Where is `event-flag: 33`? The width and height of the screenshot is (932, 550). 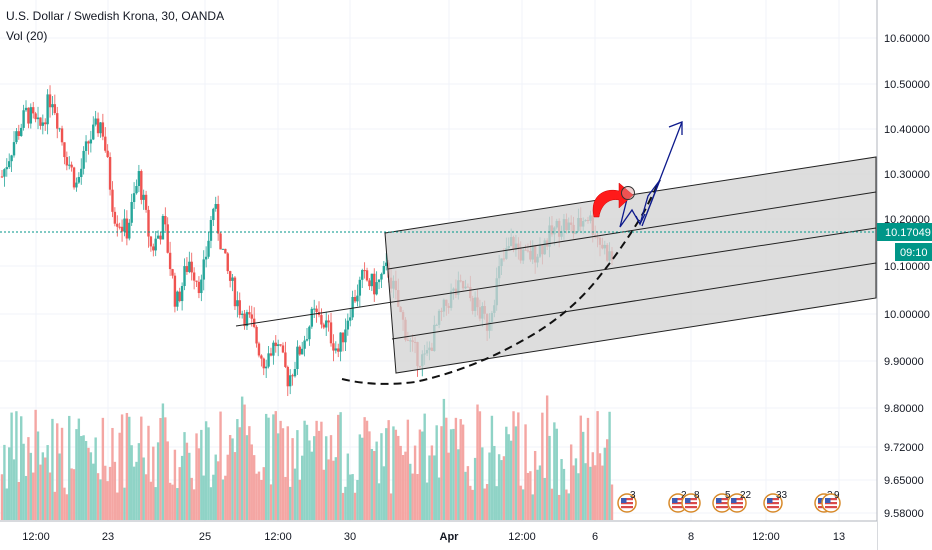
event-flag: 33 is located at coordinates (775, 501).